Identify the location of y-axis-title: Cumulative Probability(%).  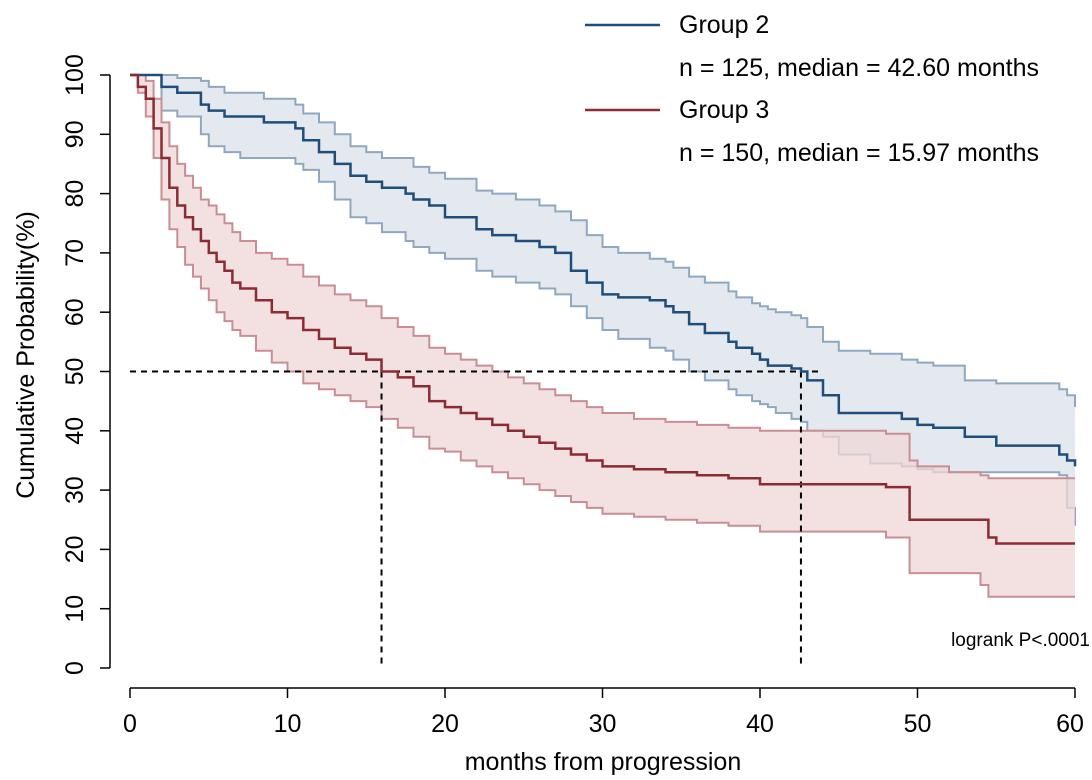
(26, 355).